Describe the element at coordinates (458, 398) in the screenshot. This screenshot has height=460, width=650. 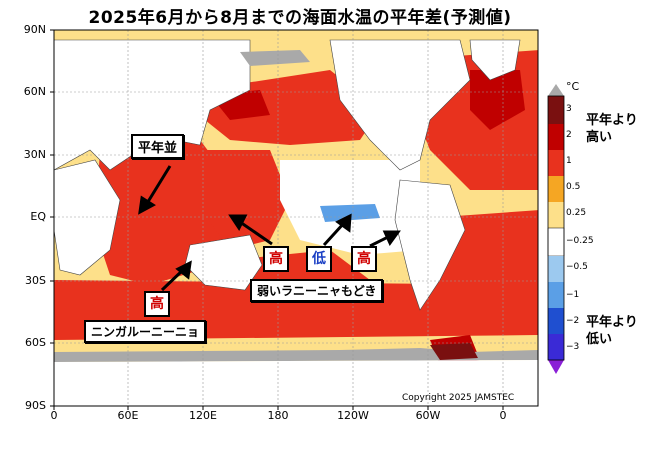
I see `copyright-text: Copyright 2025 JAMSTEC` at that location.